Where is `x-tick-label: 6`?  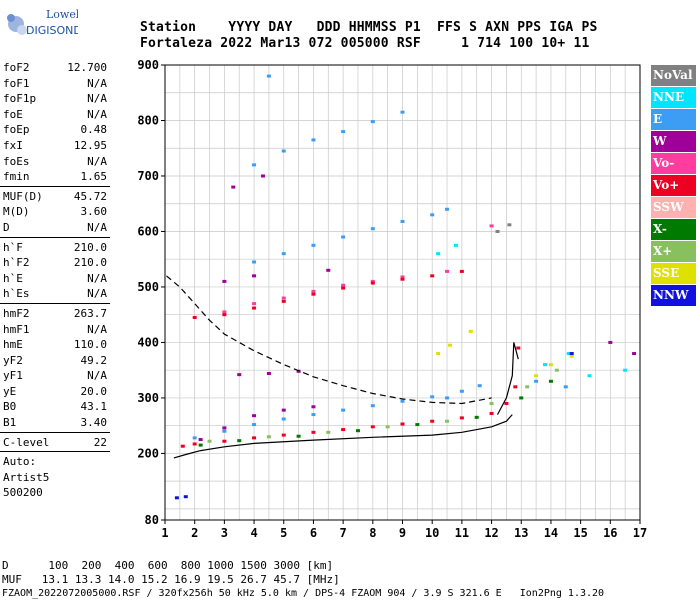 x-tick-label: 6 is located at coordinates (313, 533).